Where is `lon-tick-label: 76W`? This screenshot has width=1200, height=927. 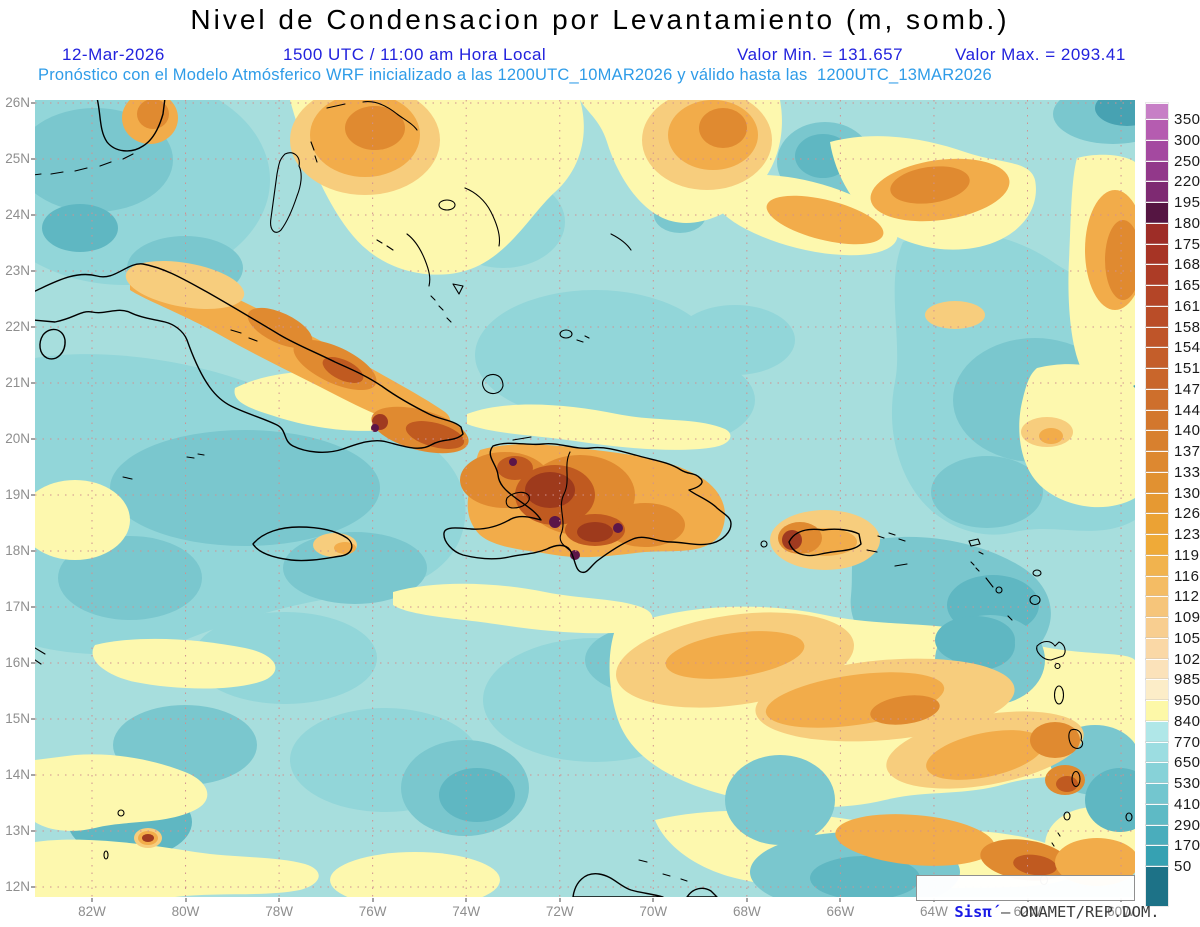
lon-tick-label: 76W is located at coordinates (372, 911).